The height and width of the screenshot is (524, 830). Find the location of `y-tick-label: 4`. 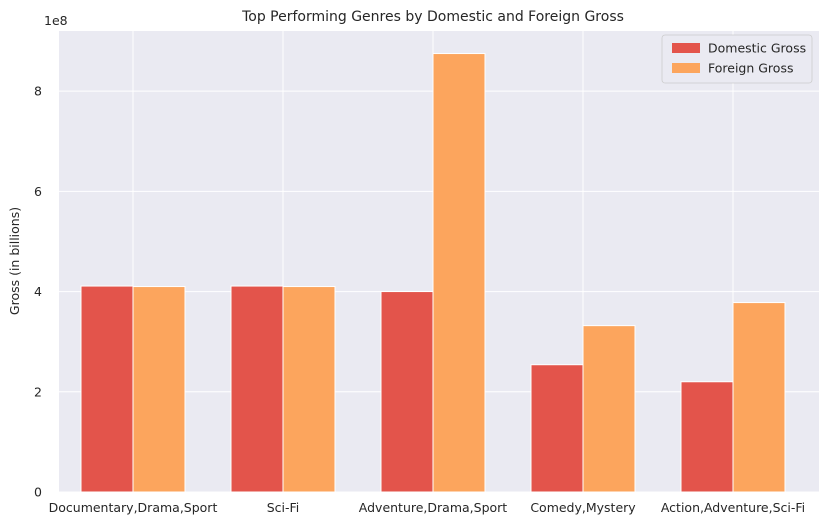

y-tick-label: 4 is located at coordinates (38, 291).